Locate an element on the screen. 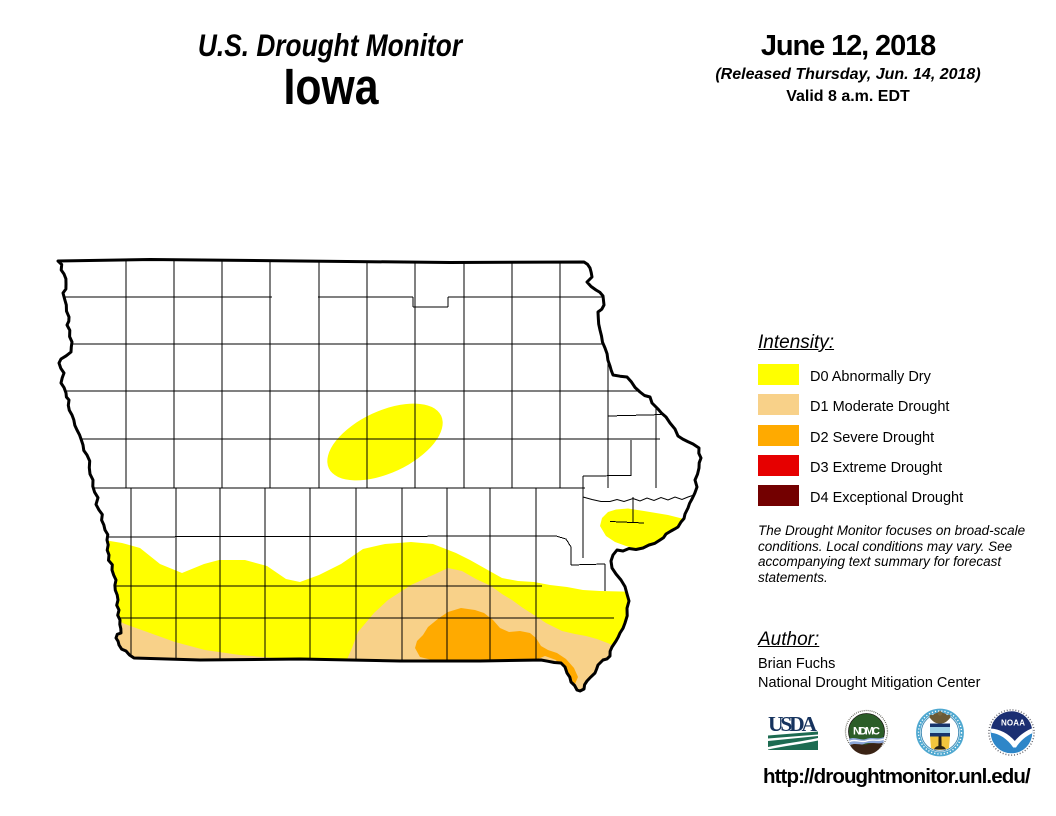 This screenshot has height=816, width=1056. svg-text: NDMC is located at coordinates (866, 732).